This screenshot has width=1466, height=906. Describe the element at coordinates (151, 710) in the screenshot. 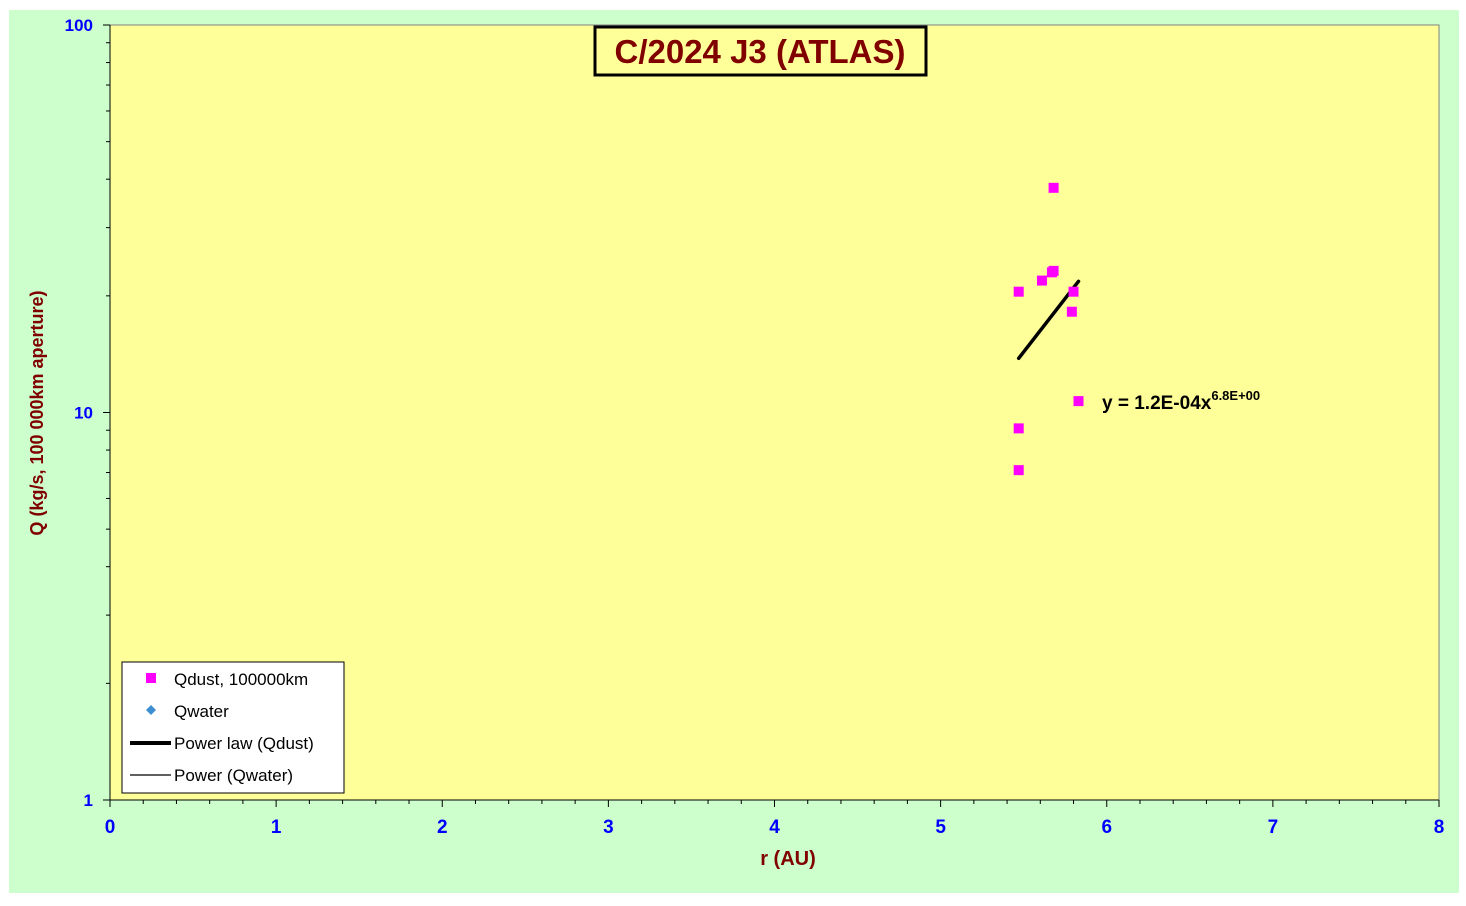

I see `legend-qwater-marker` at that location.